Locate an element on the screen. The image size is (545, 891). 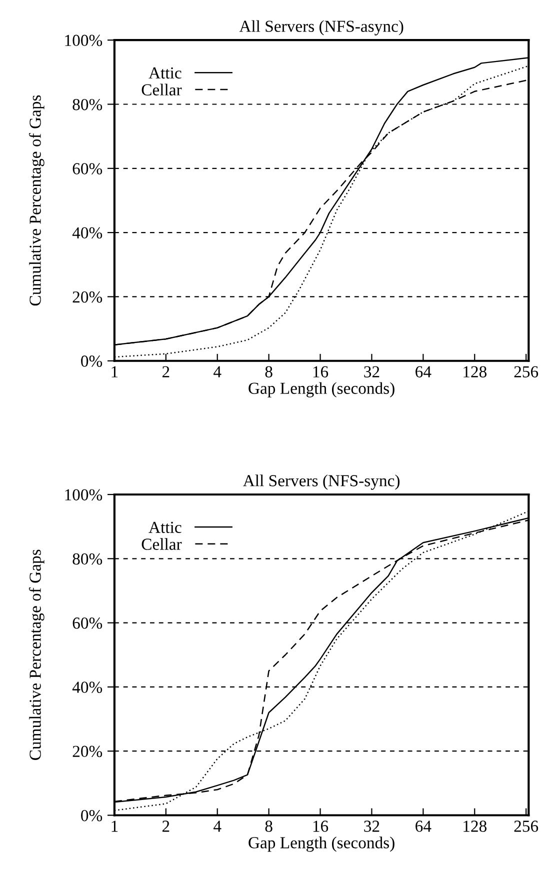
chart-title: All Servers (NFS-async) is located at coordinates (321, 28).